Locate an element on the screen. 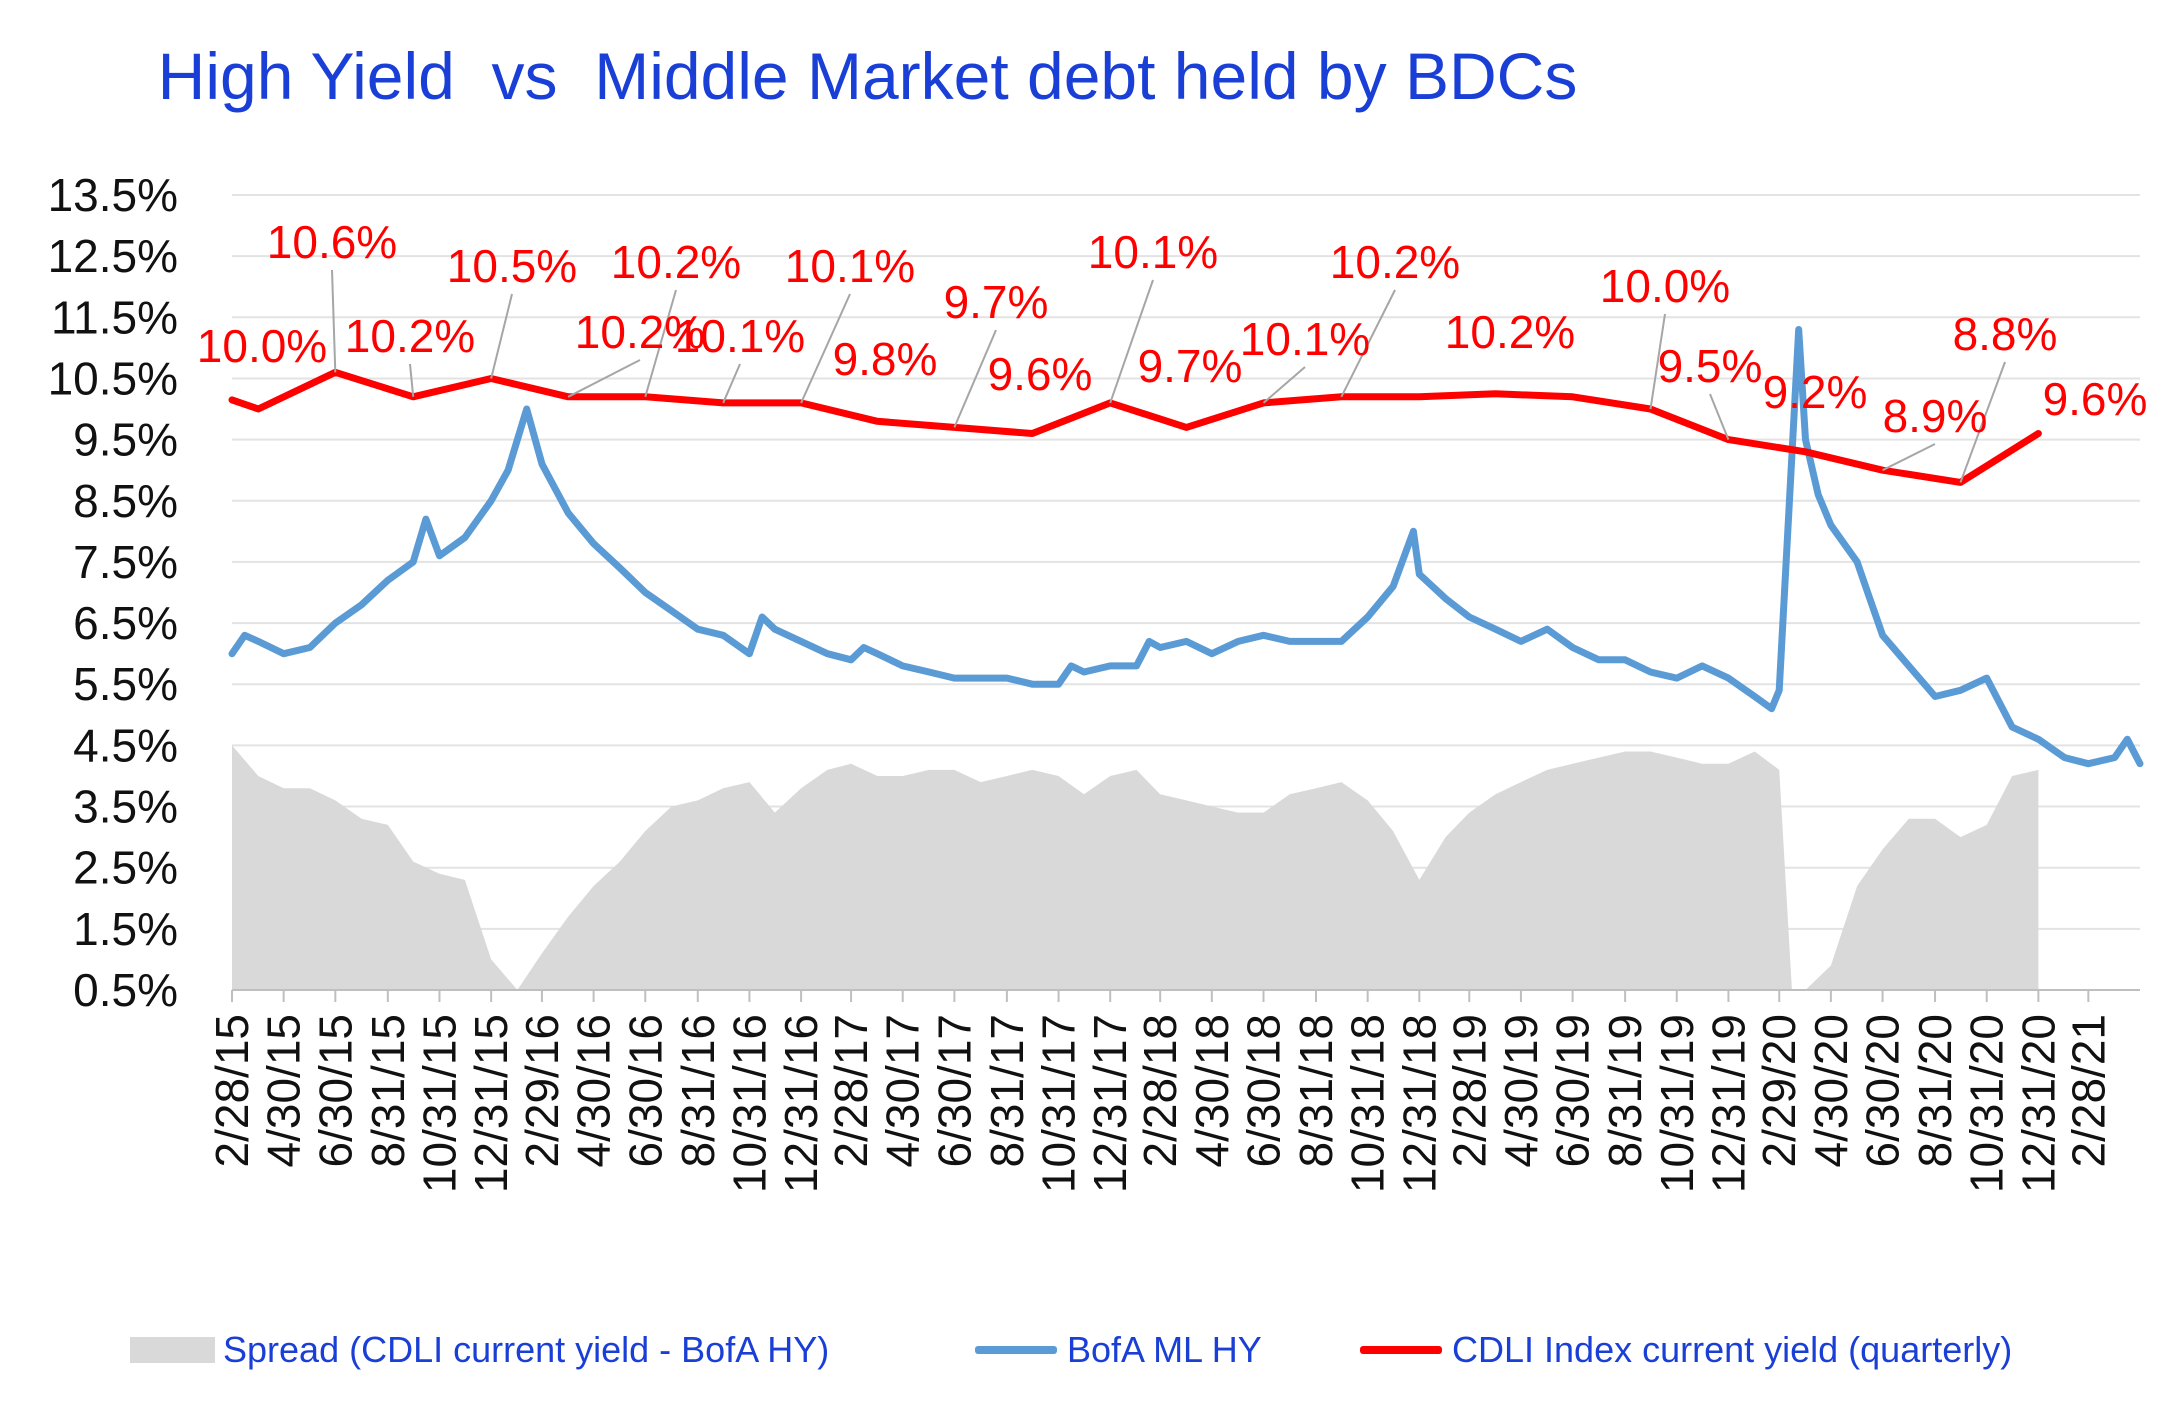 This screenshot has width=2167, height=1411. x-tick-label: 10/31/19 is located at coordinates (1677, 1103).